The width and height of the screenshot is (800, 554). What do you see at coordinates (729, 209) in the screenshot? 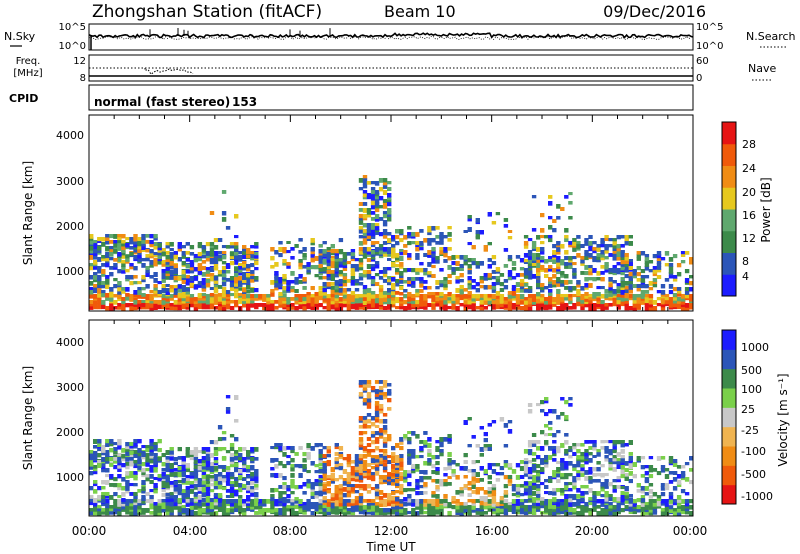
I see `power-colorbar` at bounding box center [729, 209].